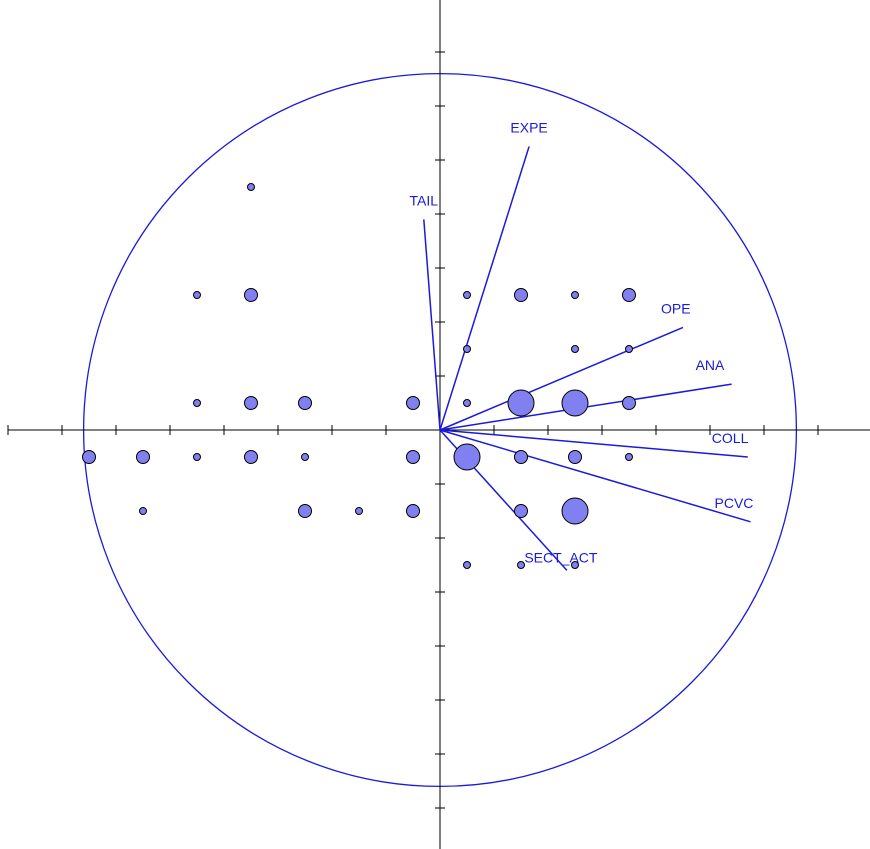 Image resolution: width=870 pixels, height=849 pixels. I want to click on vector-label-ana: ANA, so click(710, 365).